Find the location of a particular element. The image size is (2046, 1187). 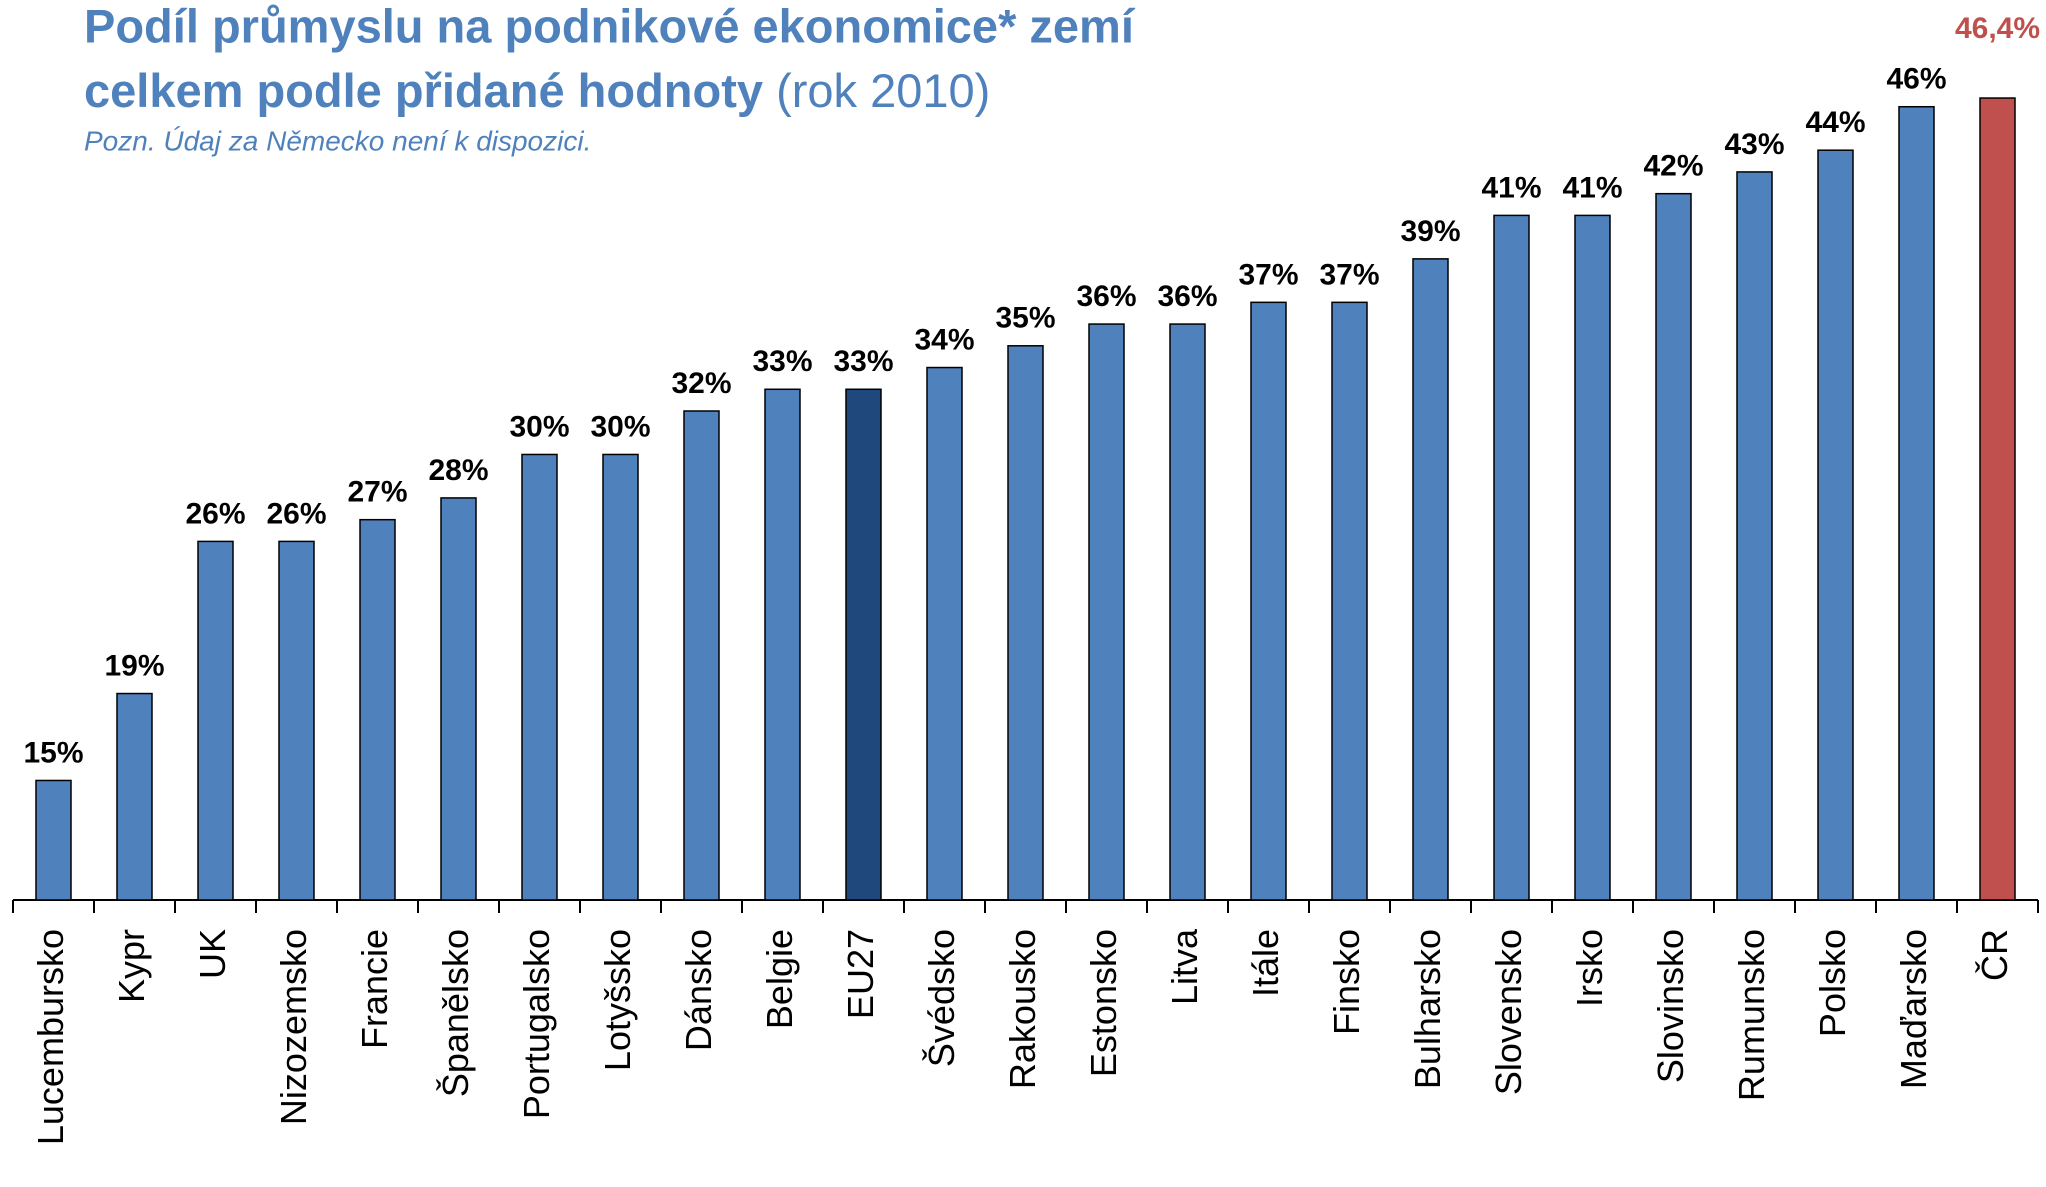

value-label: 46,4% is located at coordinates (1997, 28).